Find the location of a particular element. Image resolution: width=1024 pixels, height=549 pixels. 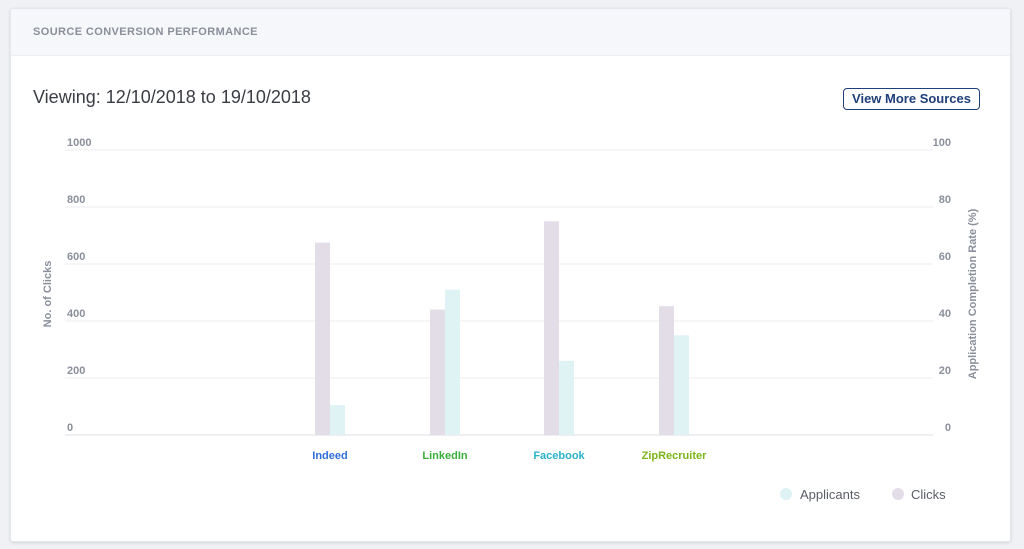

bar-clicks-ziprecruiter is located at coordinates (666, 370).